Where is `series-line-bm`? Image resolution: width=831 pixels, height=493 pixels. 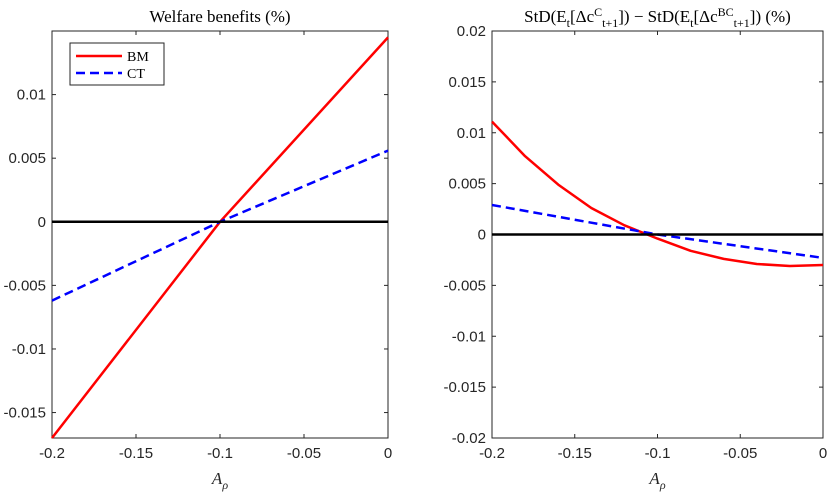
series-line-bm is located at coordinates (657, 194).